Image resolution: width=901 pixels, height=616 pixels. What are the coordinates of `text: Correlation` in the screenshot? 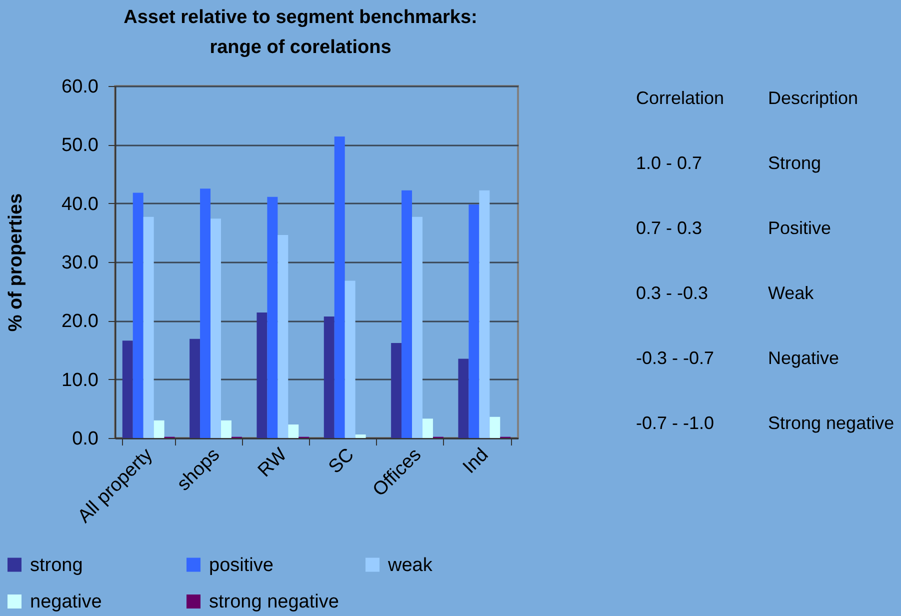 It's located at (680, 98).